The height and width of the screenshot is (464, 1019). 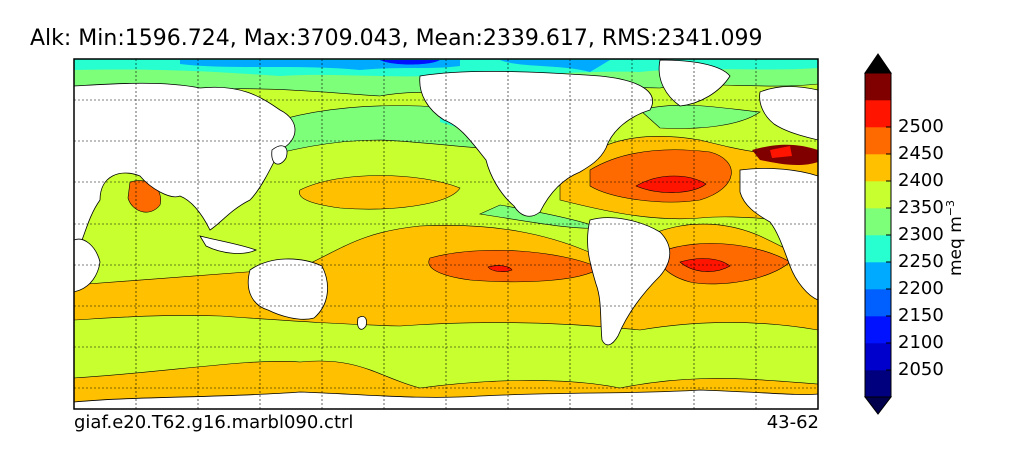 What do you see at coordinates (629, 281) in the screenshot?
I see `land-south-america` at bounding box center [629, 281].